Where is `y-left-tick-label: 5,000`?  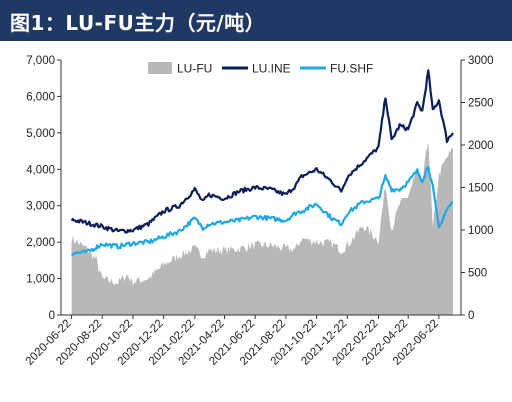
y-left-tick-label: 5,000 is located at coordinates (40, 134).